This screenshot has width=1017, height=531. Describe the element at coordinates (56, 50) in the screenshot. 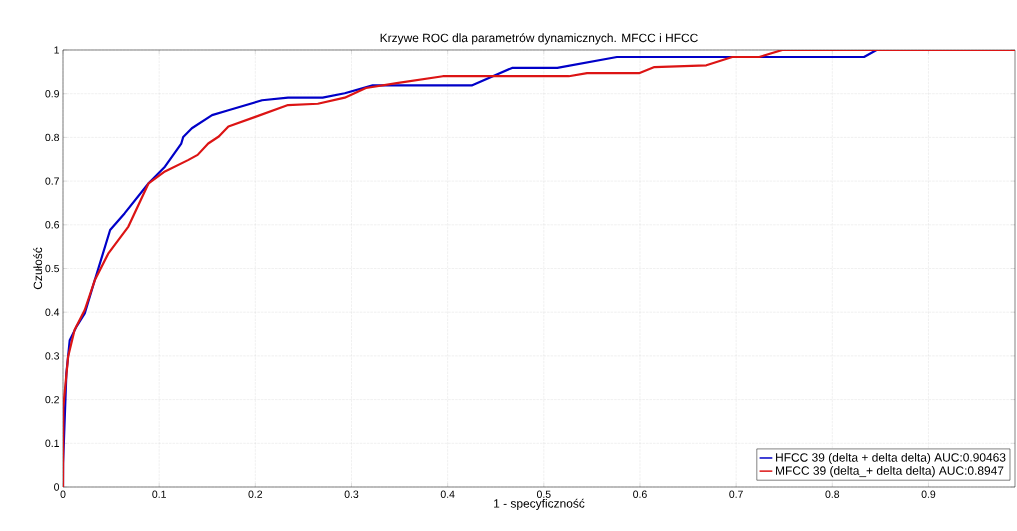

I see `y-tick-label: 1` at that location.